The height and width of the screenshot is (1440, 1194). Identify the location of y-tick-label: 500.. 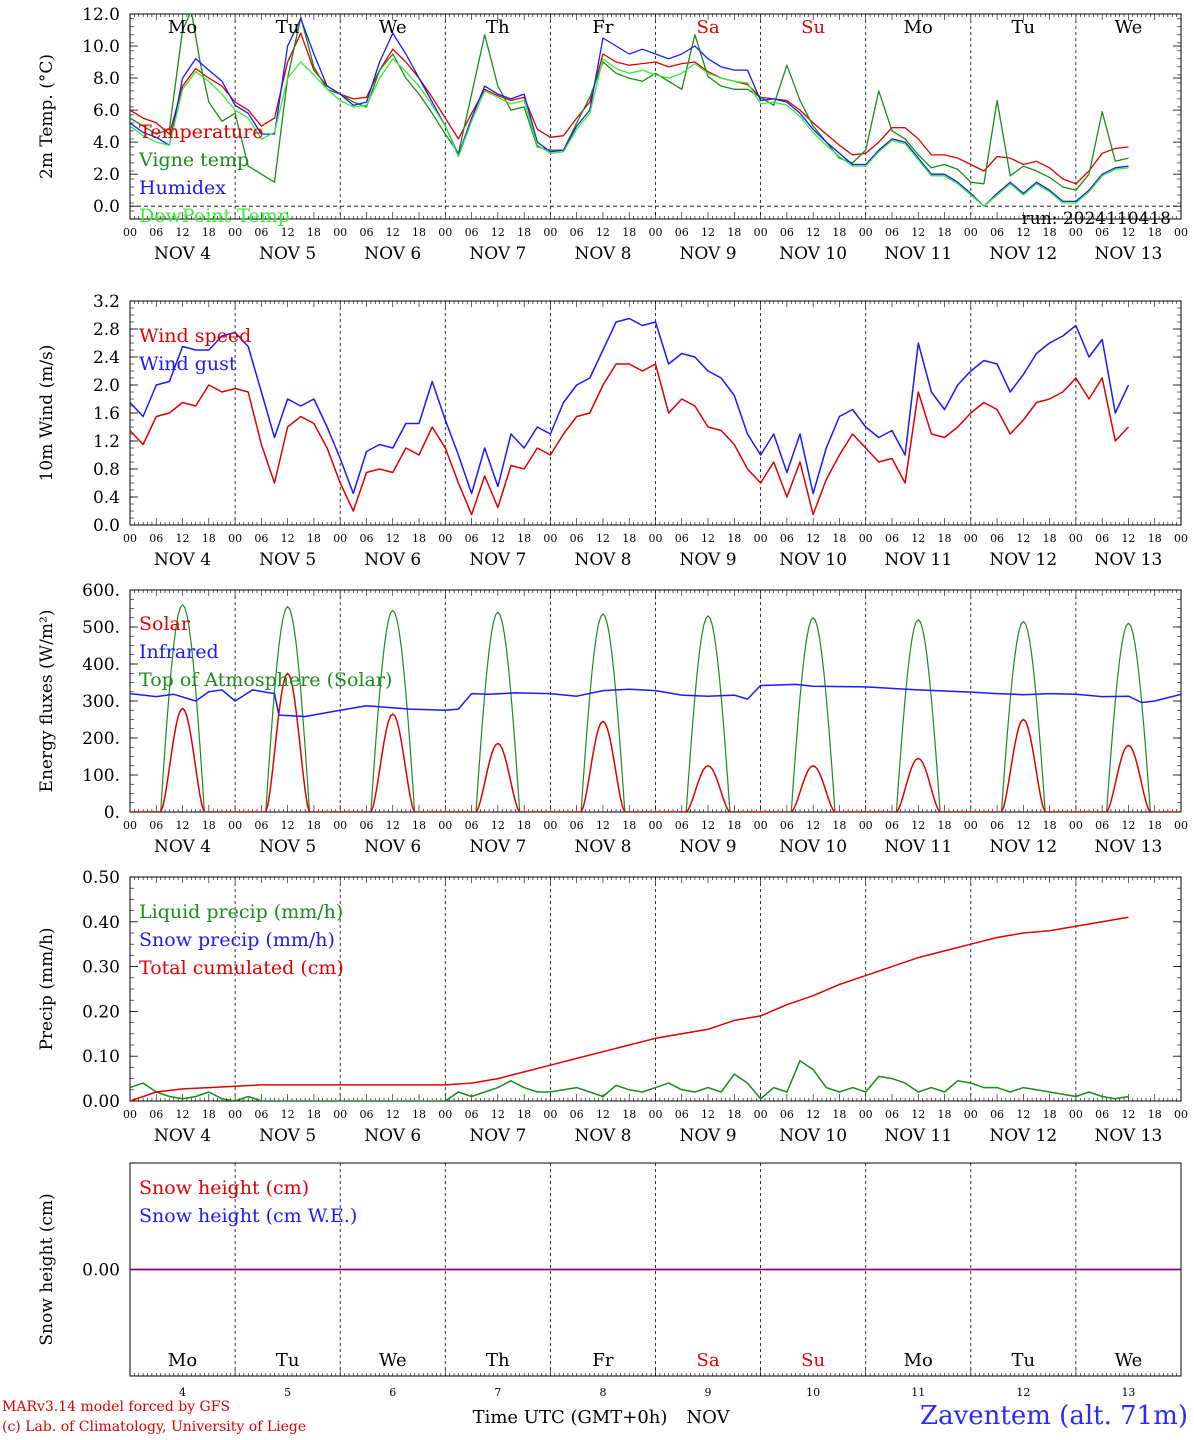
(101, 628).